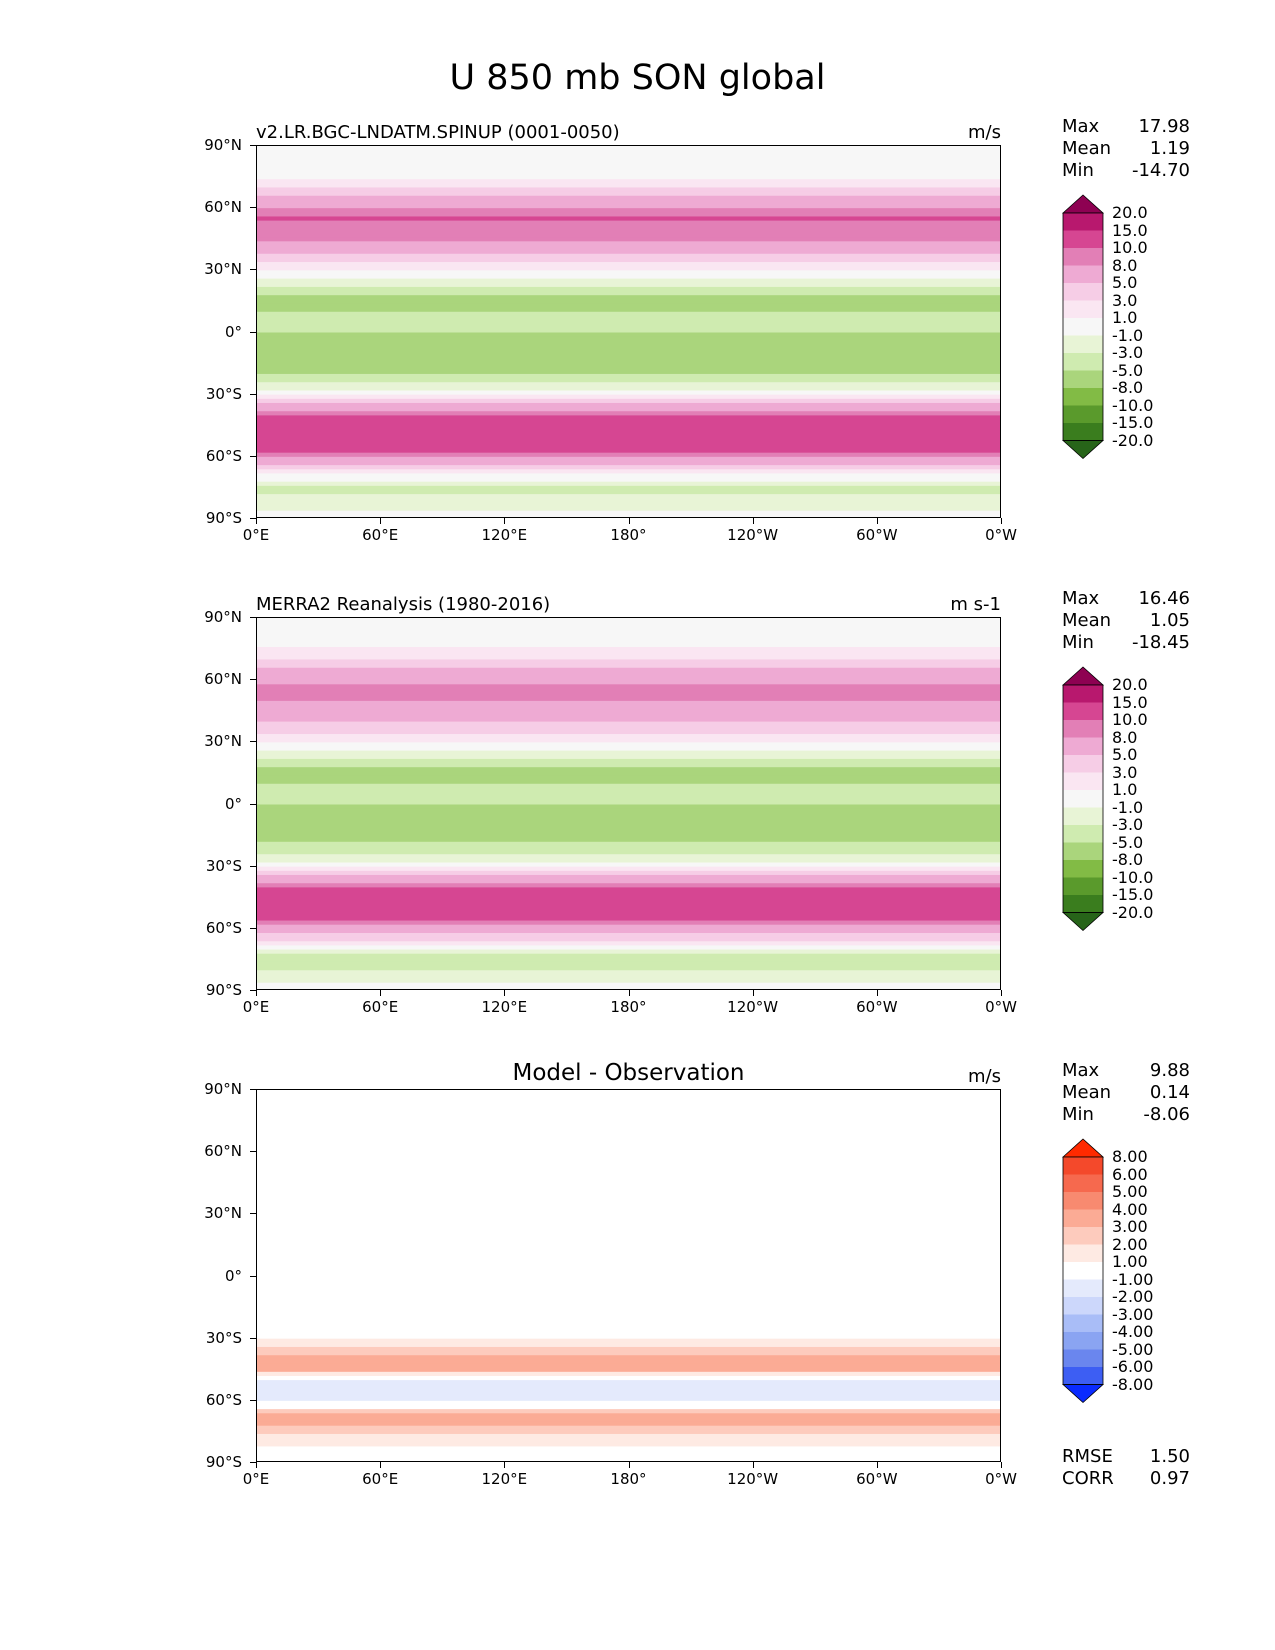 The image size is (1275, 1650). Describe the element at coordinates (1130, 1261) in the screenshot. I see `colorbar-tick-label: 1.00` at that location.